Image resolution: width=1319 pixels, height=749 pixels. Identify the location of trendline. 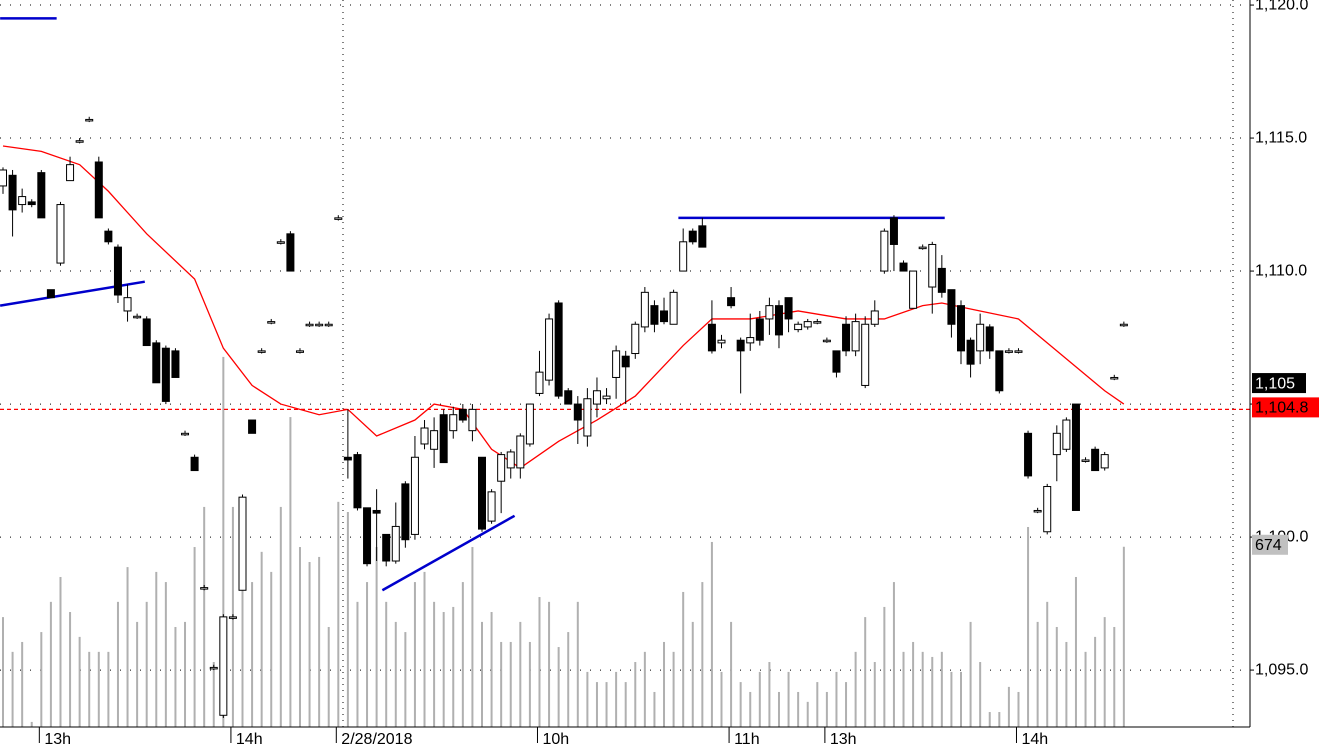
(72, 293).